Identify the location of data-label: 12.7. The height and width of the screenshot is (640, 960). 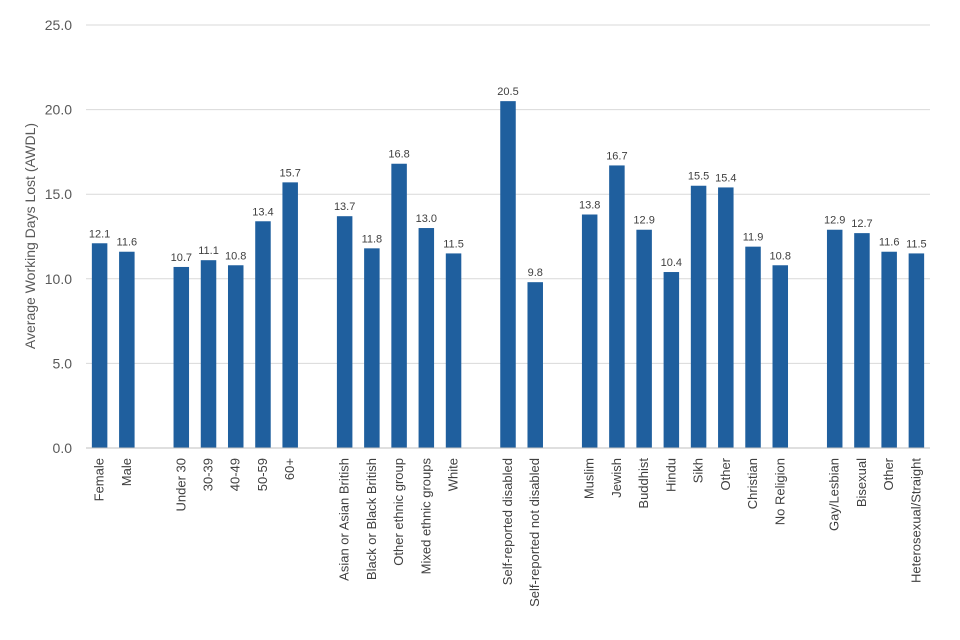
(861, 224).